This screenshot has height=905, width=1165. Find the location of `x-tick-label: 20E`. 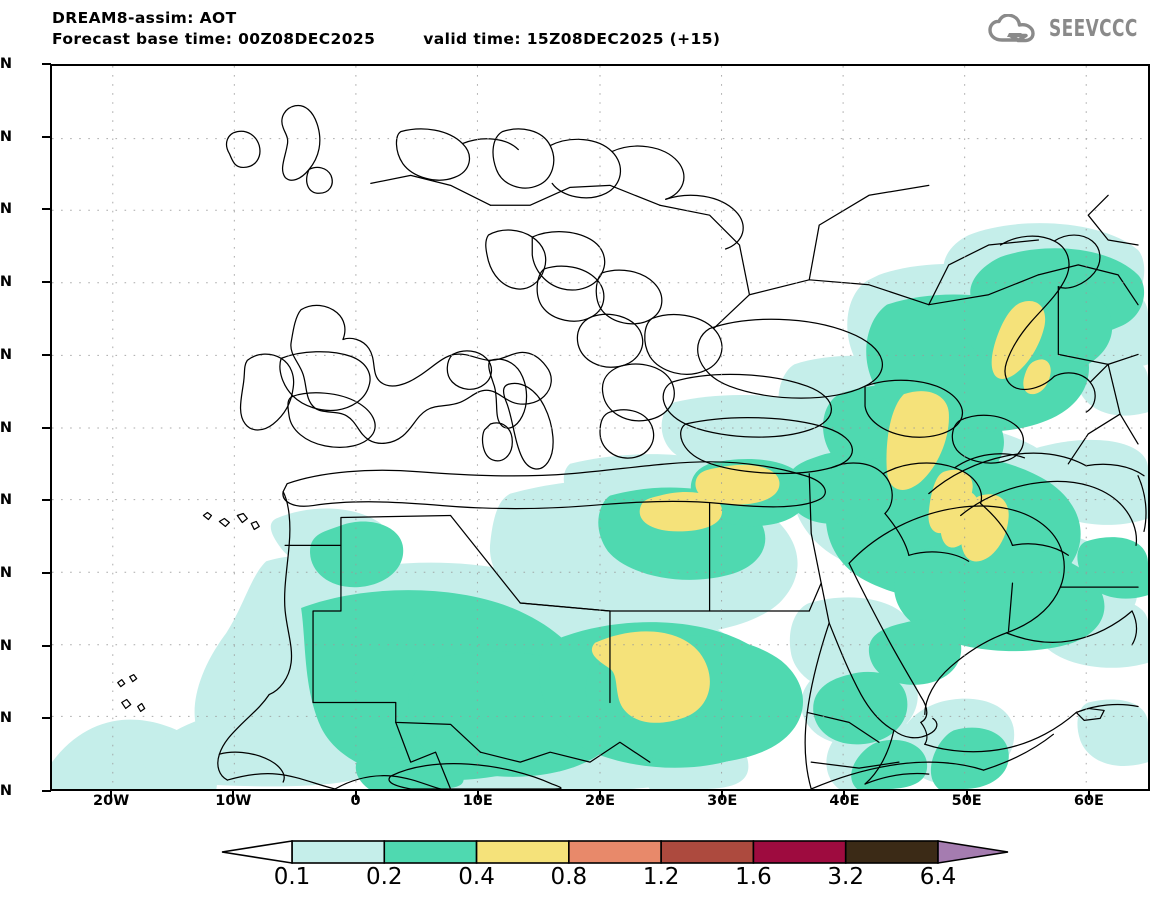

x-tick-label: 20E is located at coordinates (600, 801).